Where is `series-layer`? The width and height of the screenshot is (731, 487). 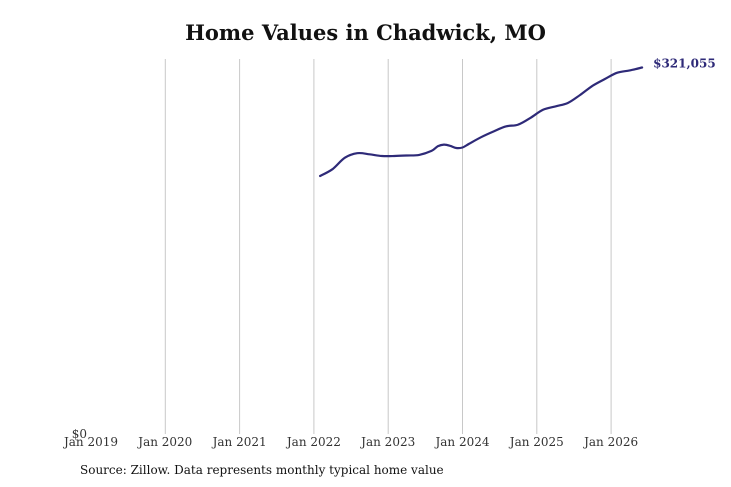
series-layer is located at coordinates (481, 122).